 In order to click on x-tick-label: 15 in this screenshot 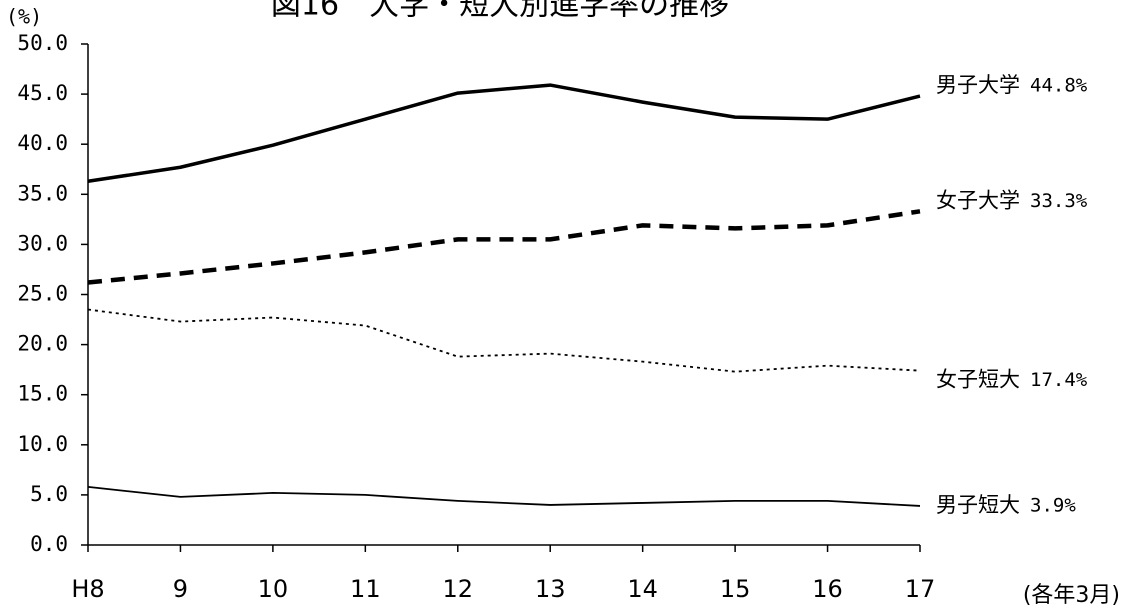, I will do `click(735, 589)`.